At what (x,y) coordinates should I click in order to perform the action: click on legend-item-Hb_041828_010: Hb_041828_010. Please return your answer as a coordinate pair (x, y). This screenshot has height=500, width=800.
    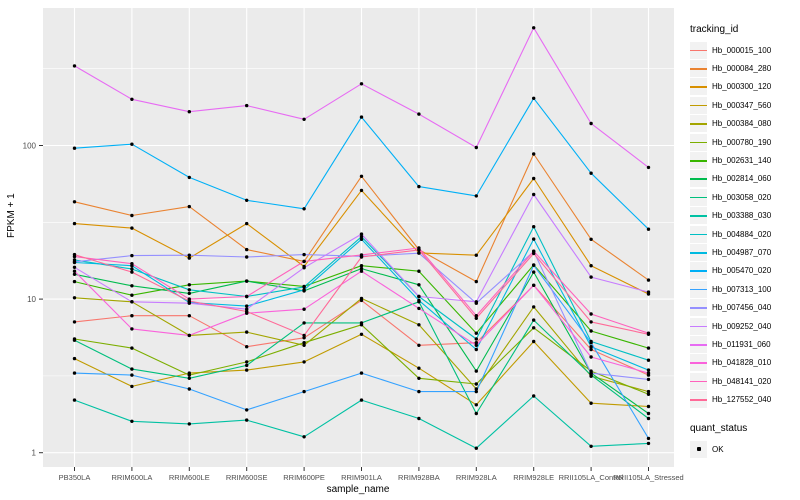
    Looking at the image, I should click on (745, 363).